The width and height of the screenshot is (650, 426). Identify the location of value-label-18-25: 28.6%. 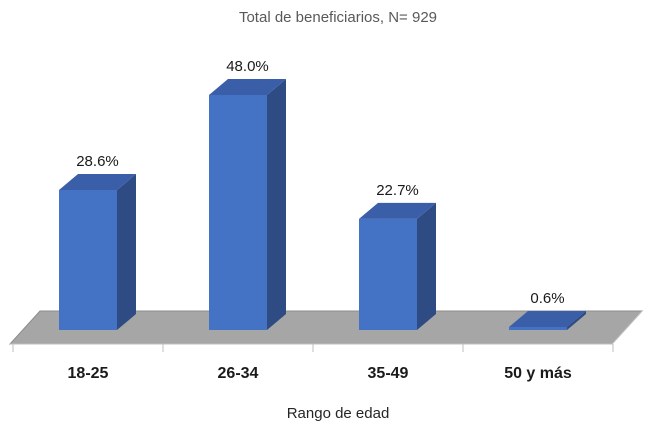
(97, 161).